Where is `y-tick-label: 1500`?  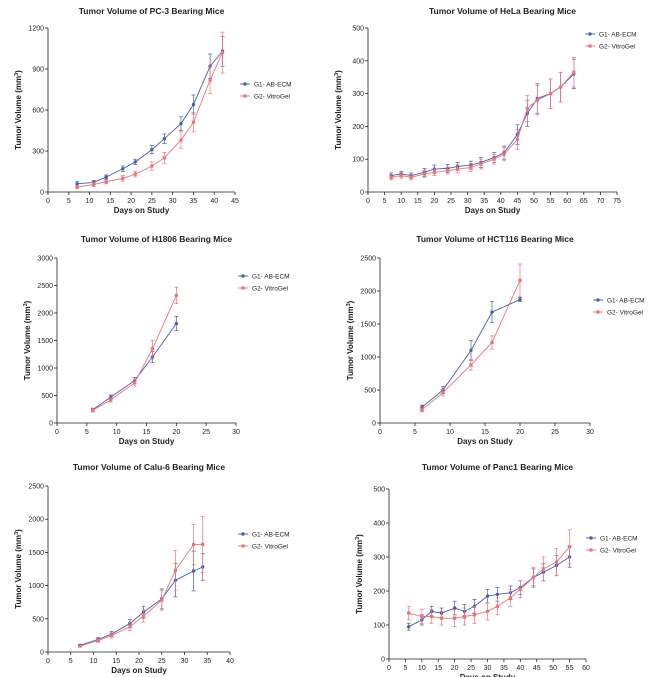
y-tick-label: 1500 is located at coordinates (36, 553).